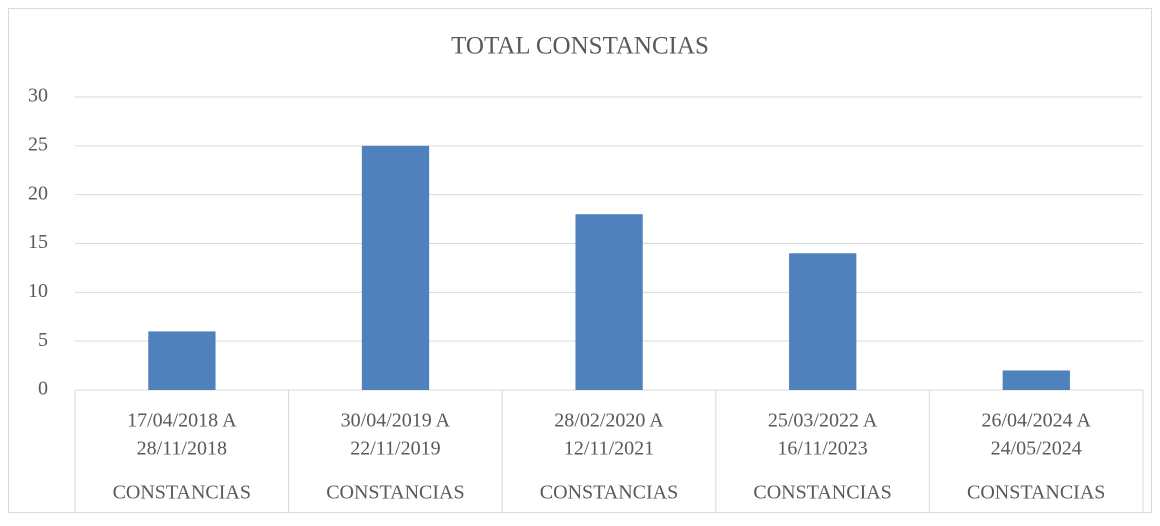 This screenshot has width=1160, height=526. I want to click on x-tick-label: 25/03/2022 A, so click(823, 421).